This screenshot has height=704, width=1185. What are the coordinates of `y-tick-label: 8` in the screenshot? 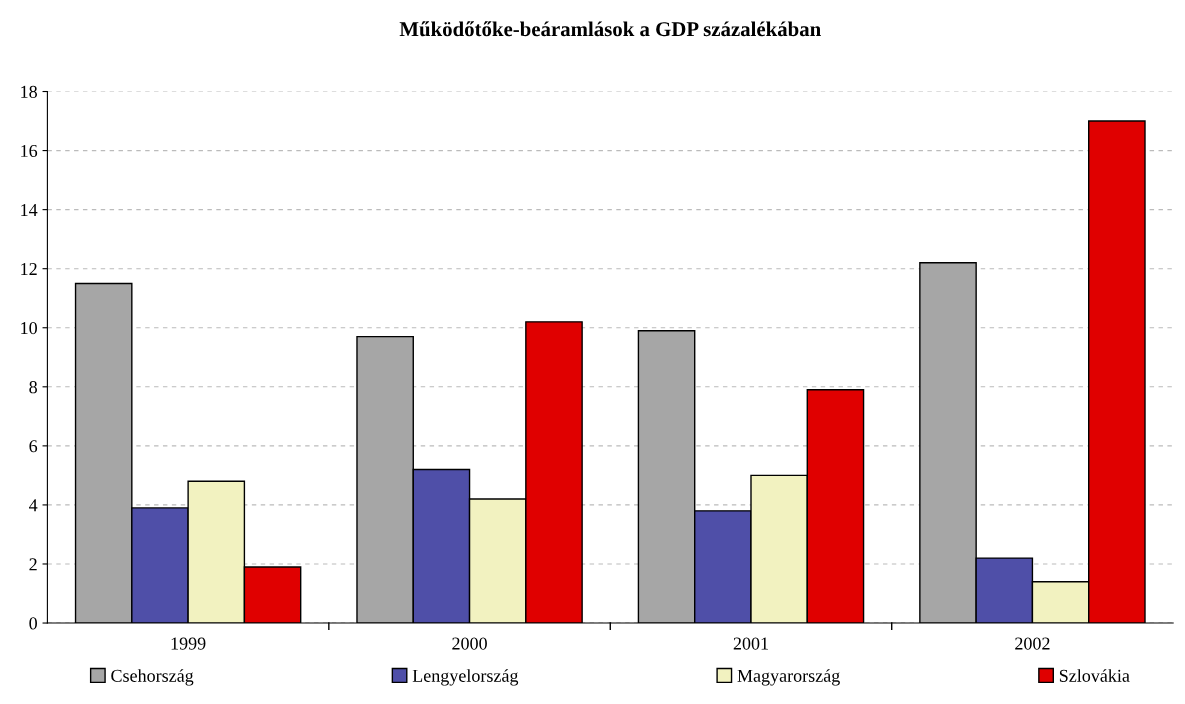 It's located at (33, 387).